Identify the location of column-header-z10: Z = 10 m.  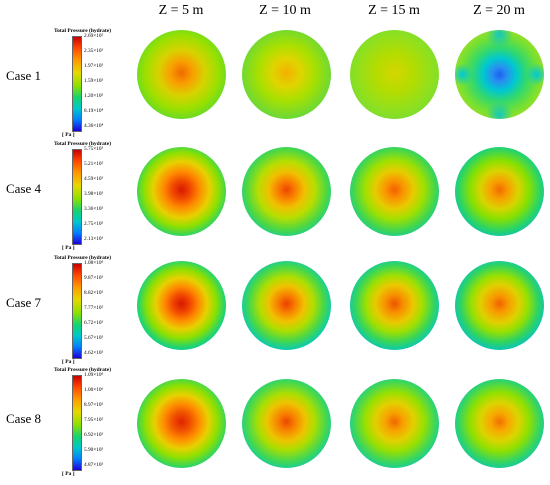
(285, 10).